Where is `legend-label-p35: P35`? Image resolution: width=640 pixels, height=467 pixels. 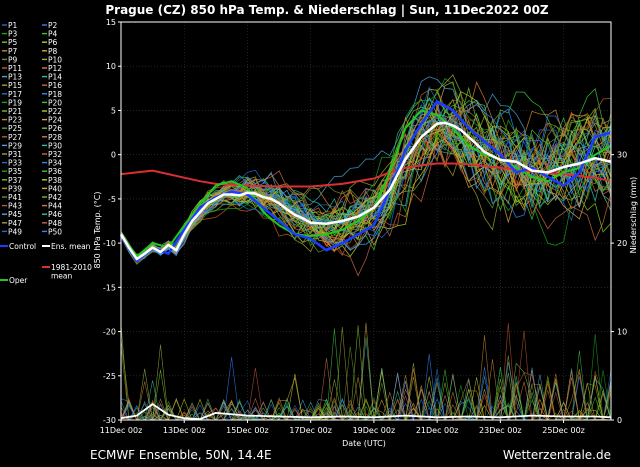 legend-label-p35: P35 is located at coordinates (15, 171).